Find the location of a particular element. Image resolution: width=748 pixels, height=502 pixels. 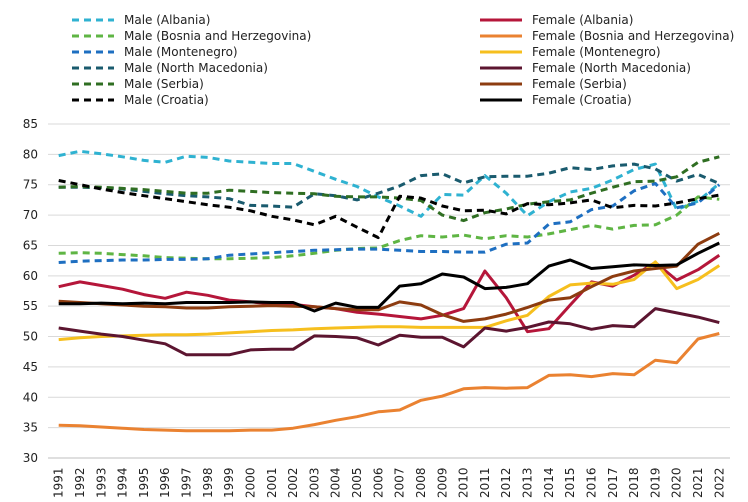

x-tick-label: 2005 is located at coordinates (357, 482).